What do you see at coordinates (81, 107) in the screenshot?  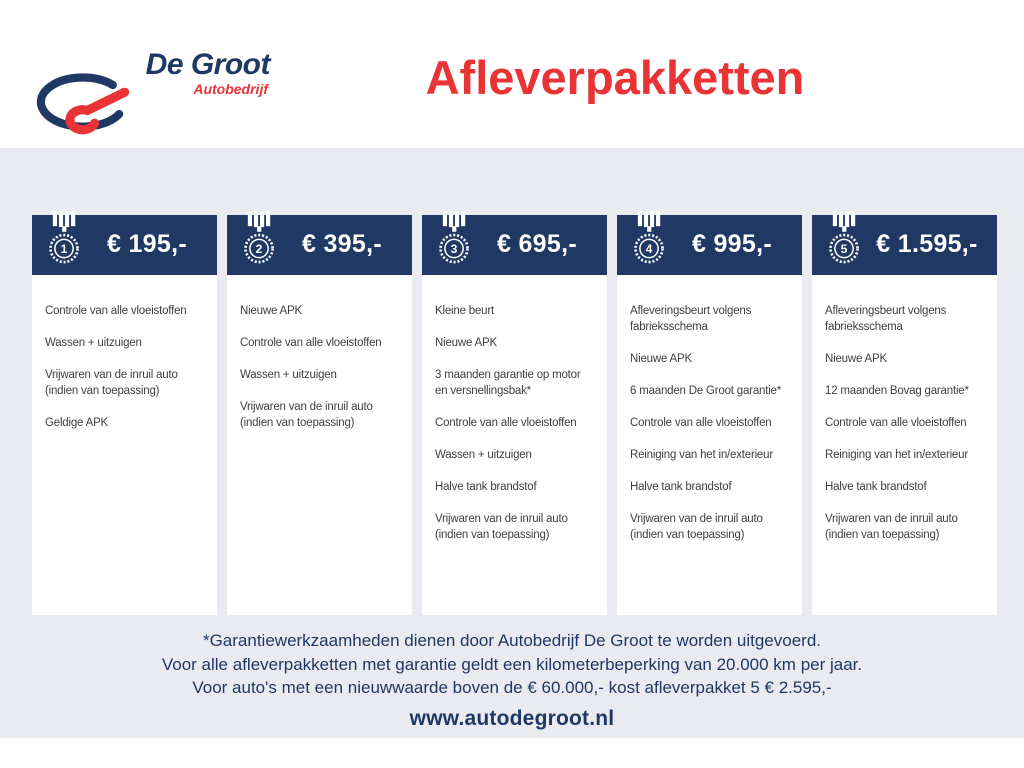 I see `brand-swoosh-icon` at bounding box center [81, 107].